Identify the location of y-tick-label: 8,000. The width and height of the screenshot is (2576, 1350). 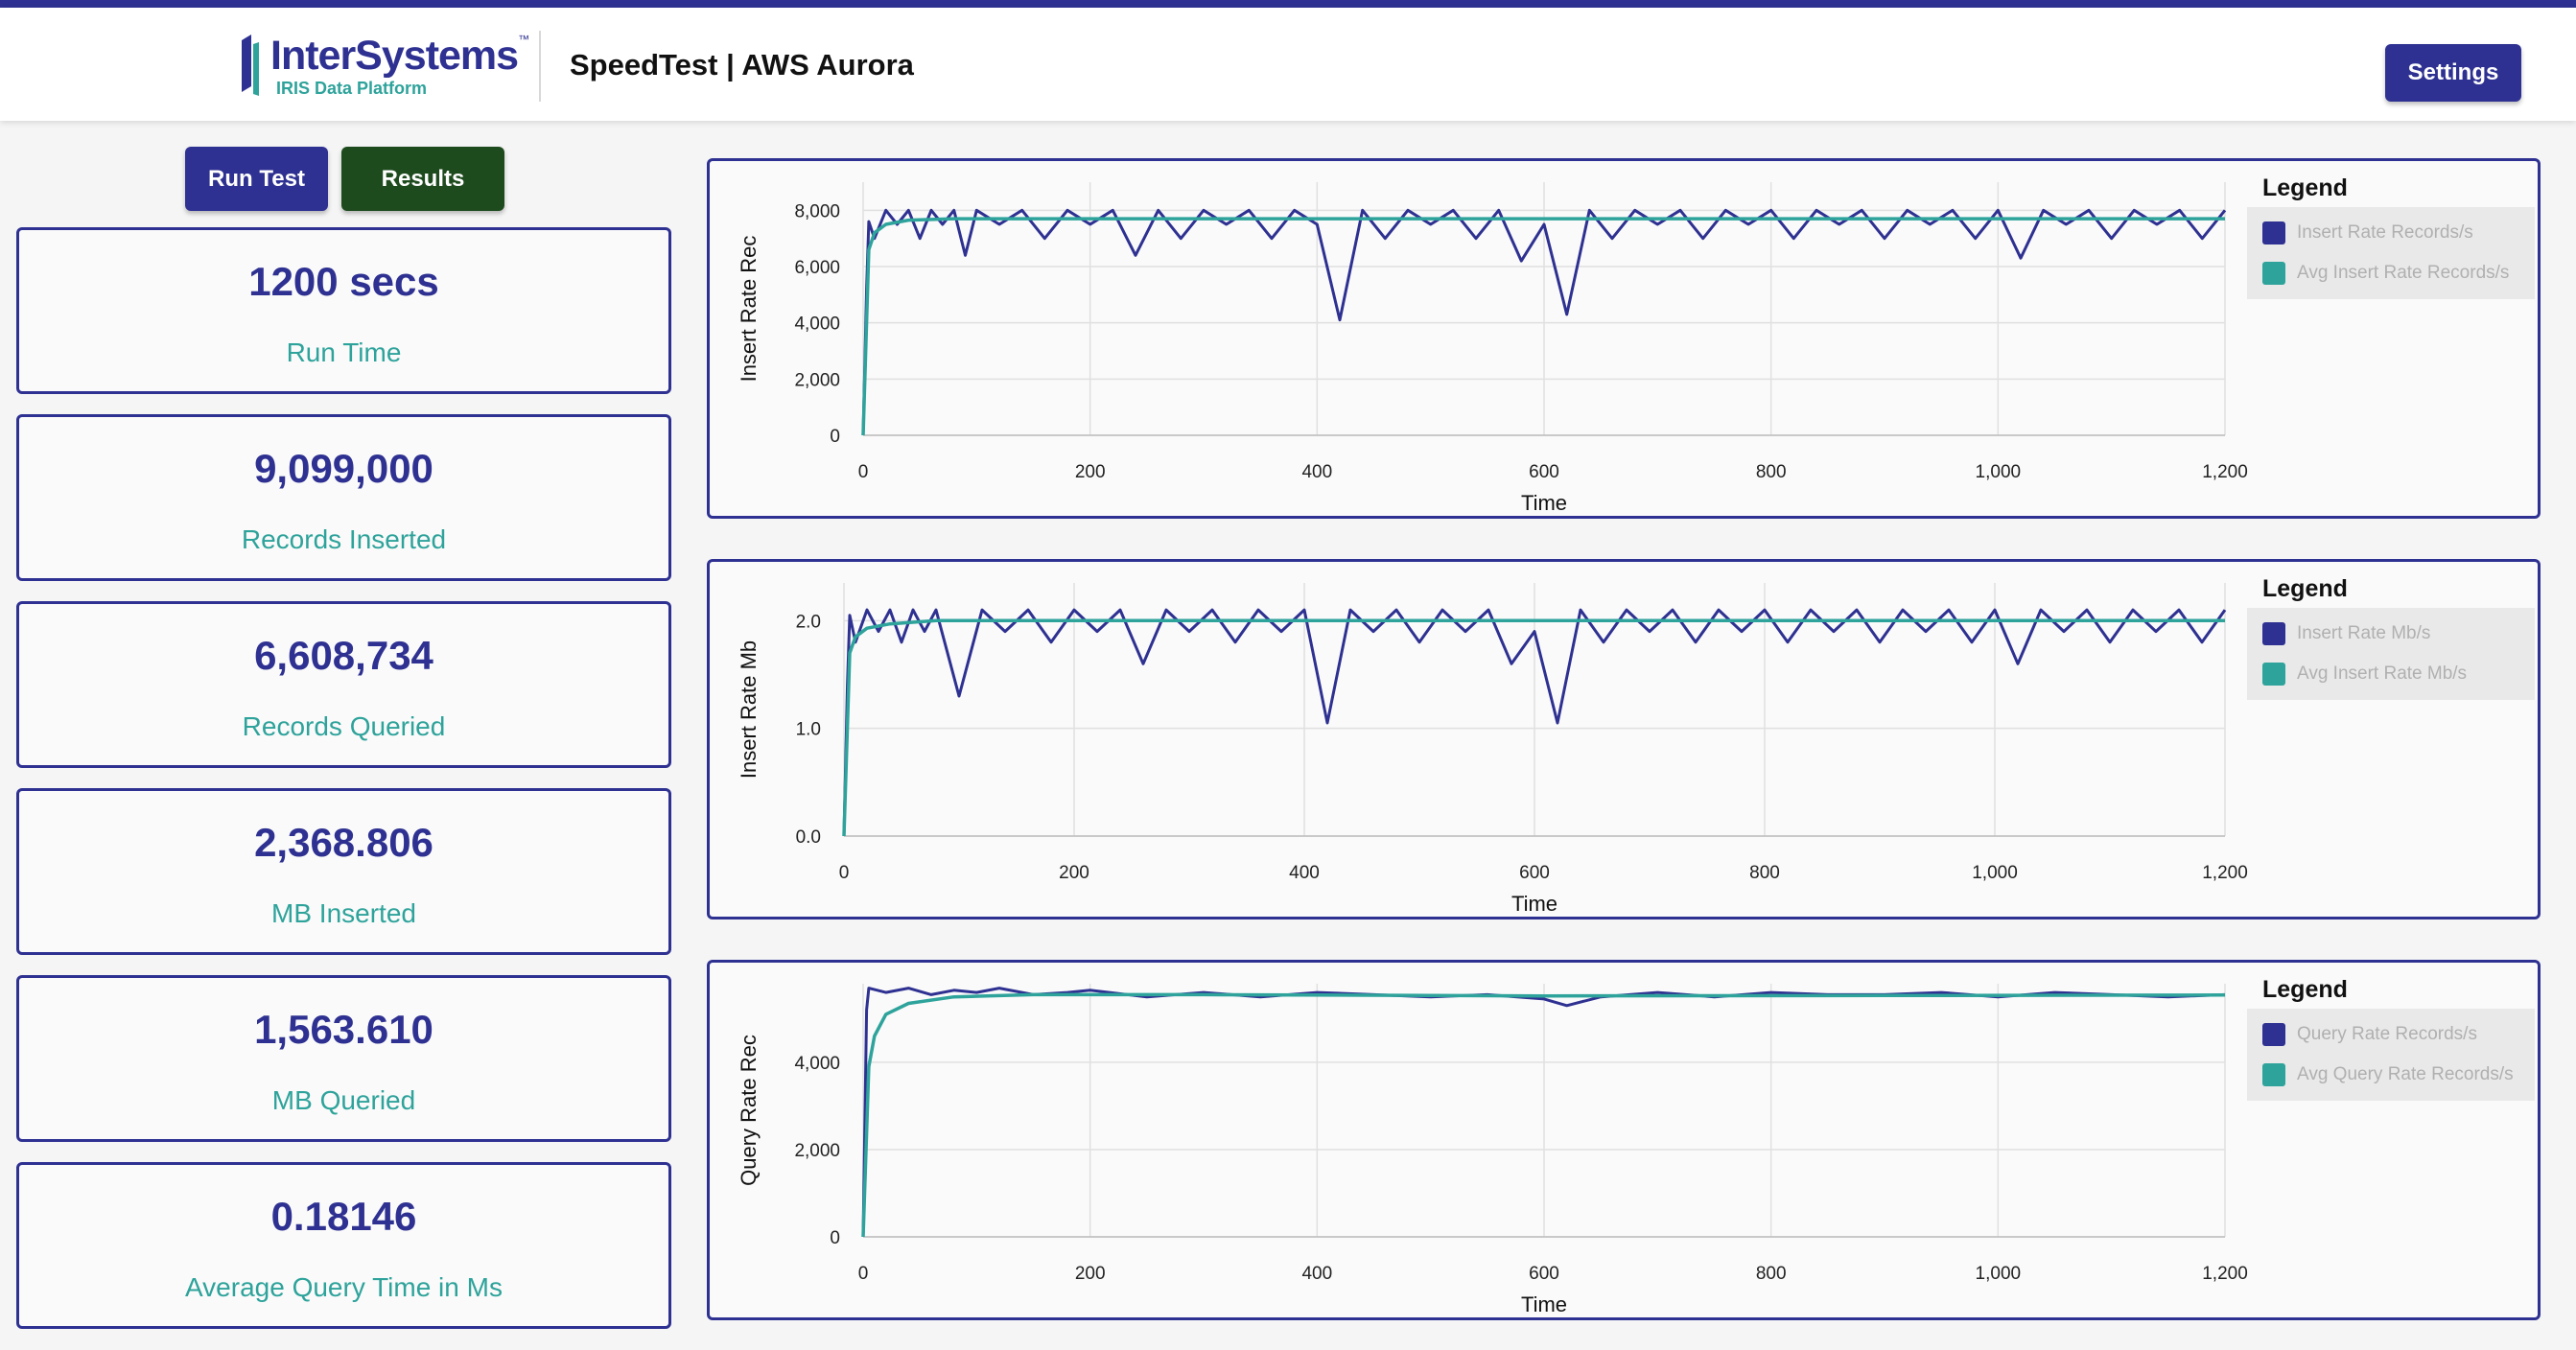
(817, 211).